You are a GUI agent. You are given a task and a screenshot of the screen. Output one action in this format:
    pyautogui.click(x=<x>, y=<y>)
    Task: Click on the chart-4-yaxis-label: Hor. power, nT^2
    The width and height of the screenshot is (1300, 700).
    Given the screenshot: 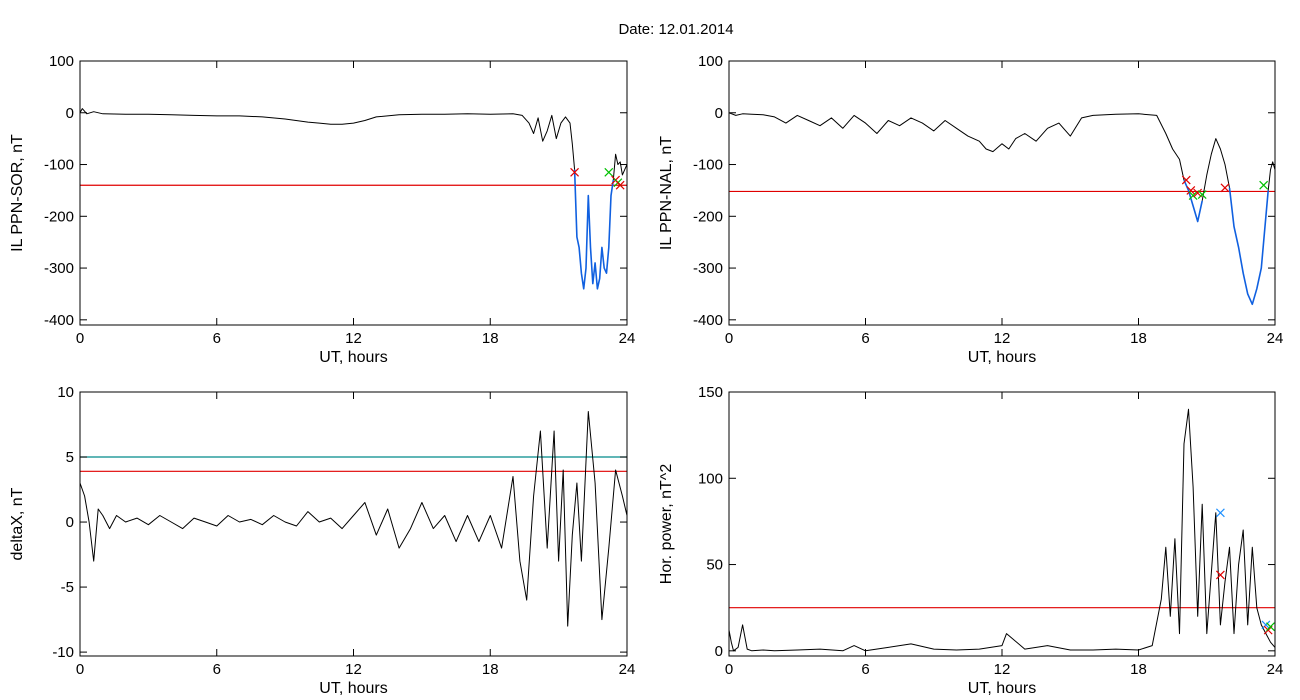 What is the action you would take?
    pyautogui.click(x=666, y=524)
    